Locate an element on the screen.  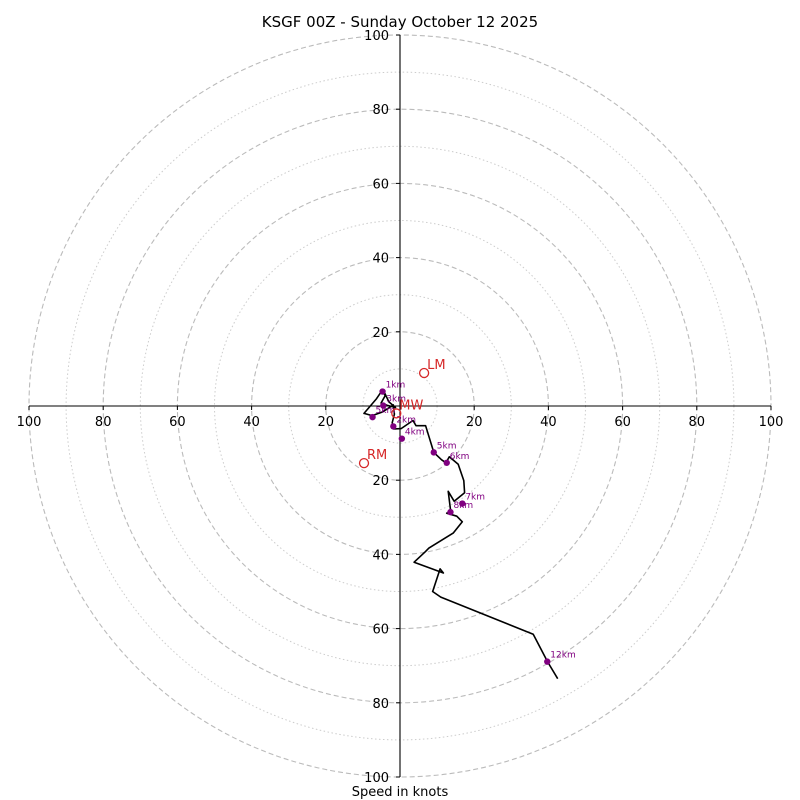
storm-motion-markers: LM RM MW is located at coordinates (402, 413).